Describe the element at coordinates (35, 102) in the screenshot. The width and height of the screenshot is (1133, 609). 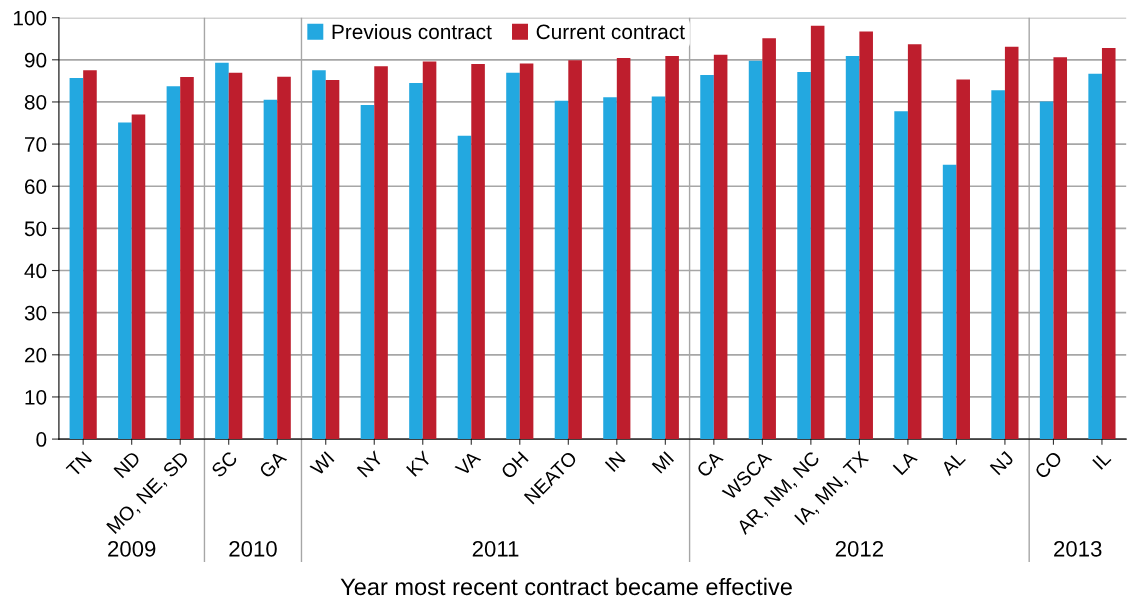
I see `y-tick-label: 80` at that location.